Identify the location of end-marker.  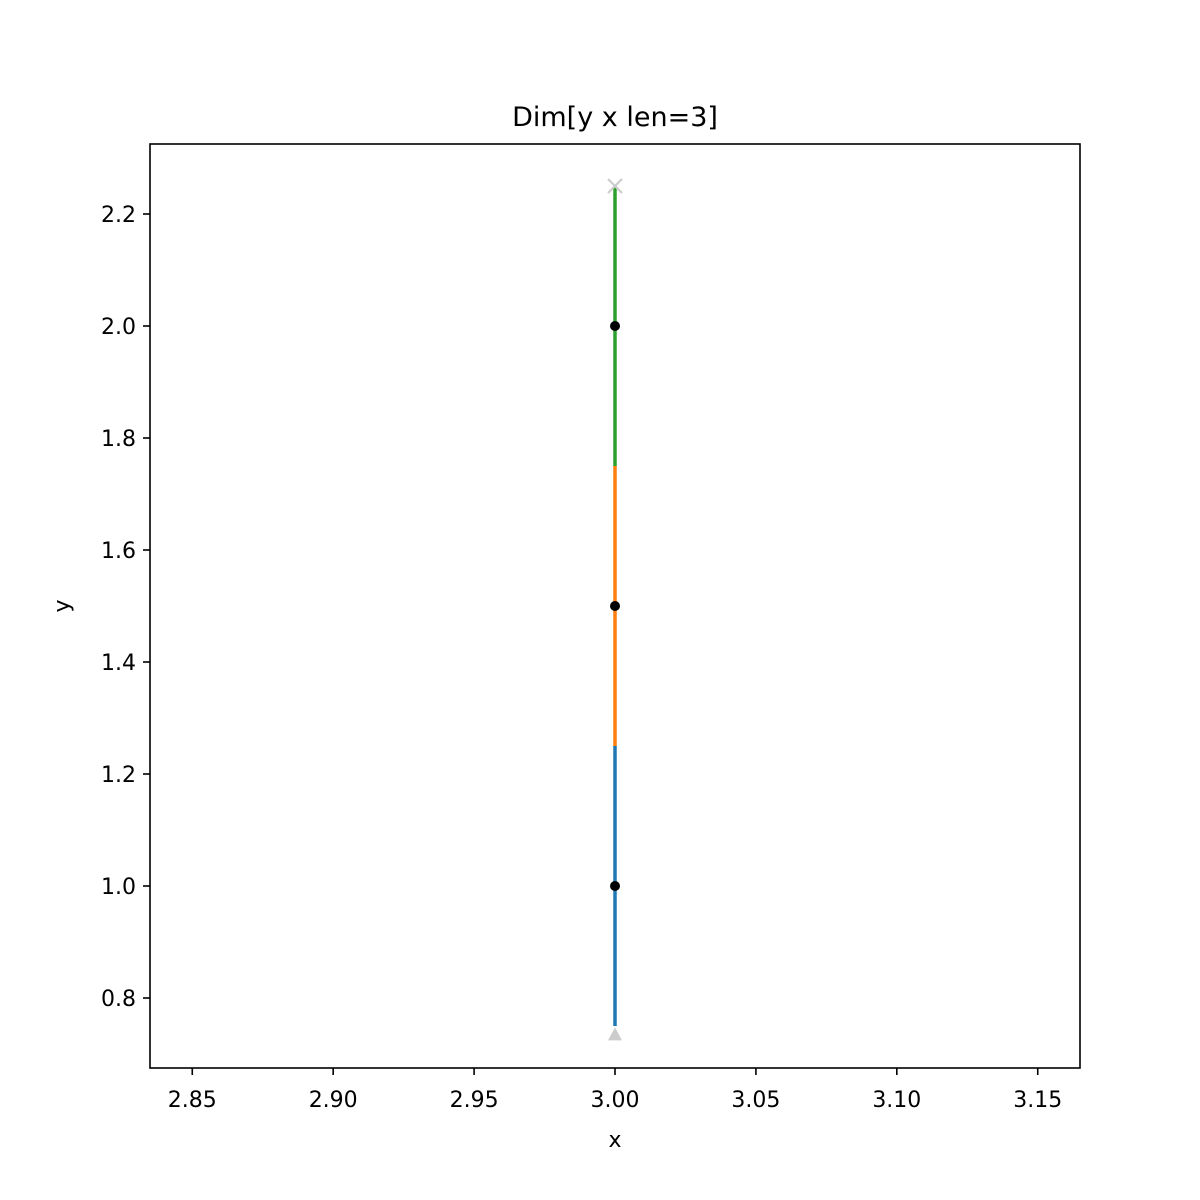
(615, 186).